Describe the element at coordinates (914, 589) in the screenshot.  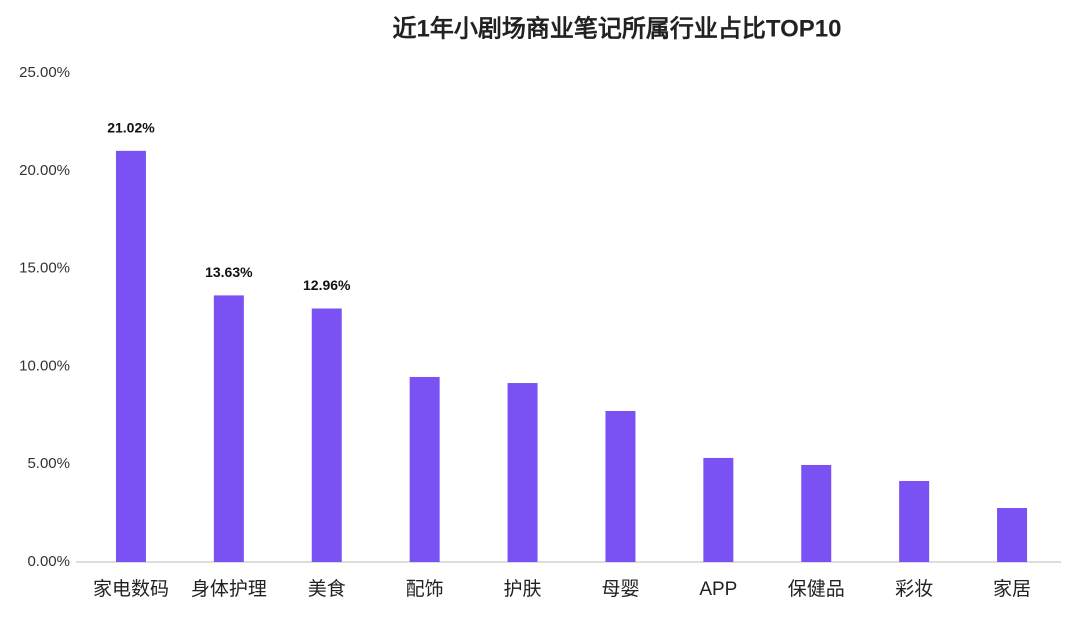
I see `x-tick-label: 彩妆` at that location.